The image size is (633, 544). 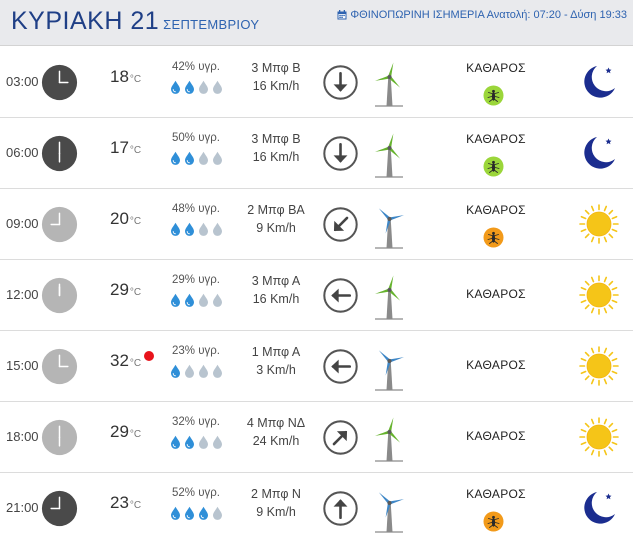 I want to click on forecast-row: 06:00 17°C 50% υγρ. 3 Μπφ Β 16 Km/h ΚΑΘΑΡΟΣ, so click(x=316, y=153).